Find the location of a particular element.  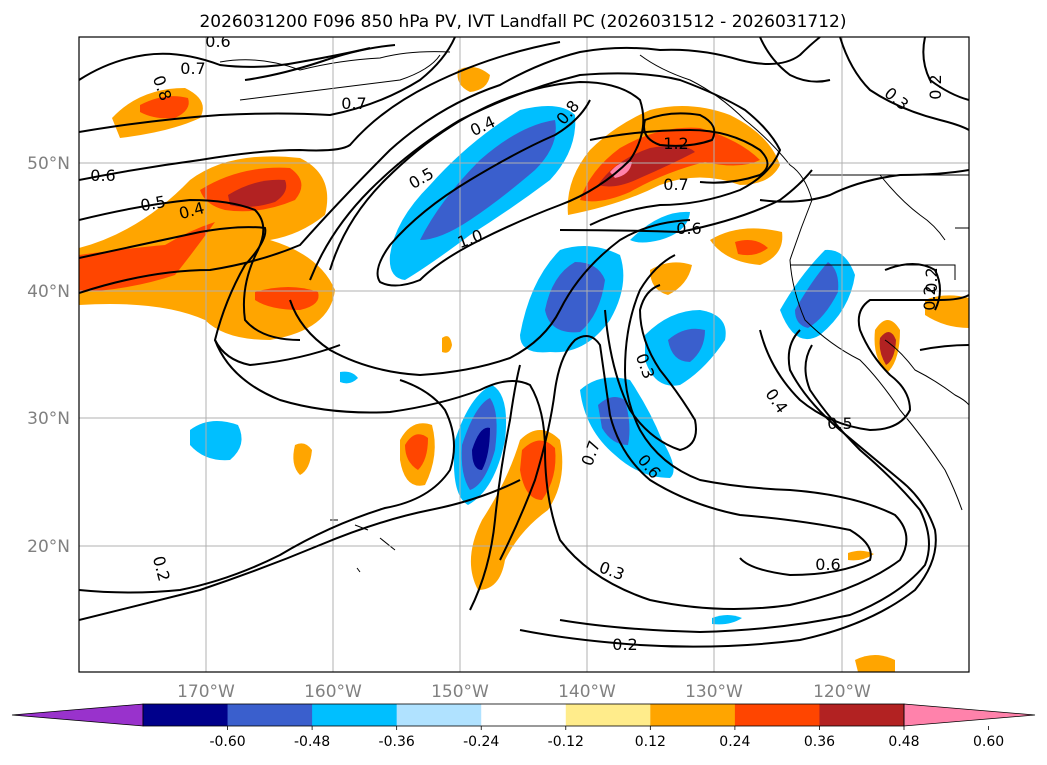

lat-label: 40°N is located at coordinates (48, 292).